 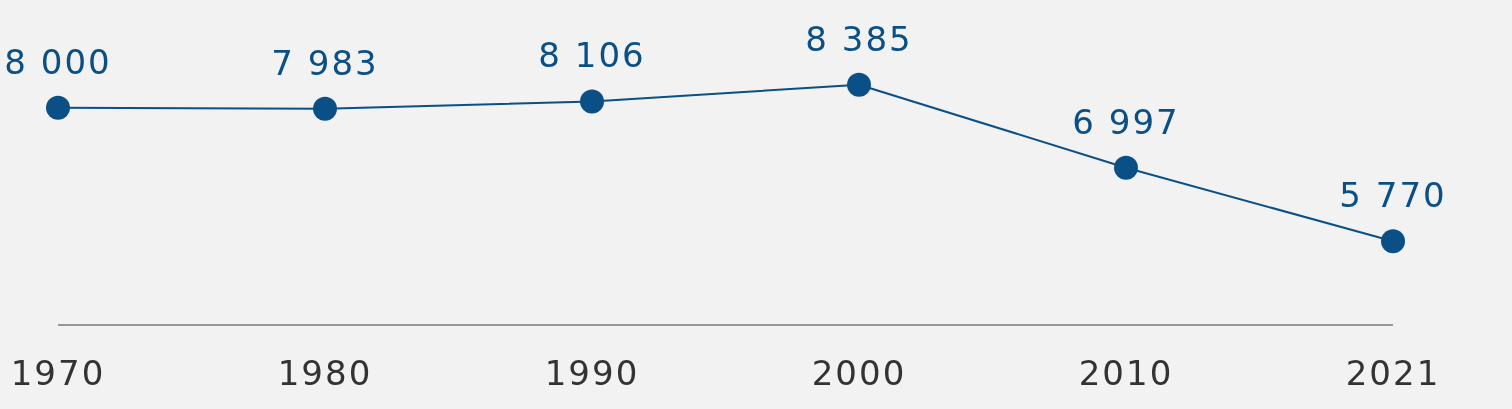 I want to click on data-label: 5 770, so click(x=1393, y=195).